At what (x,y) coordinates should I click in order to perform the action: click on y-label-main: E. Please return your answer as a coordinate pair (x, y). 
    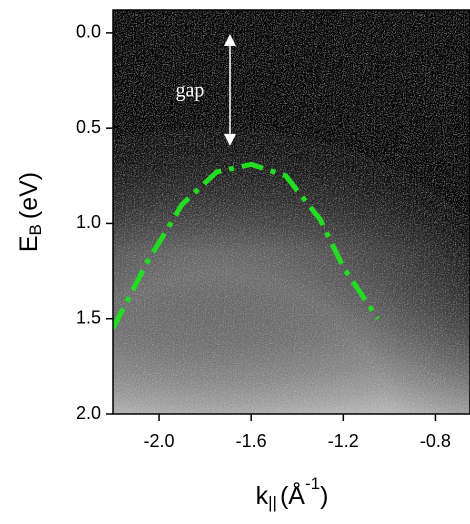
    Looking at the image, I should click on (29, 243).